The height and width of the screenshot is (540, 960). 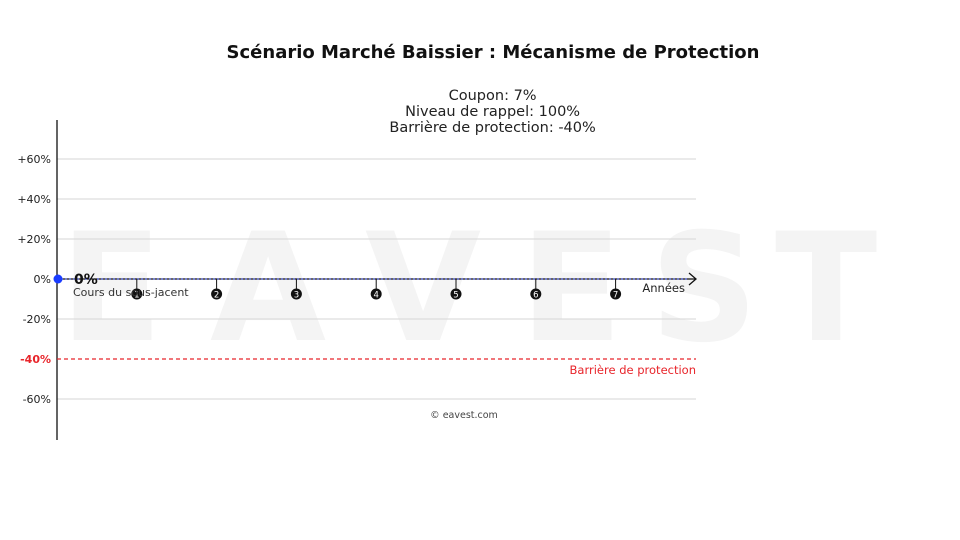 I want to click on credit-text: © eavest.com, so click(x=464, y=415).